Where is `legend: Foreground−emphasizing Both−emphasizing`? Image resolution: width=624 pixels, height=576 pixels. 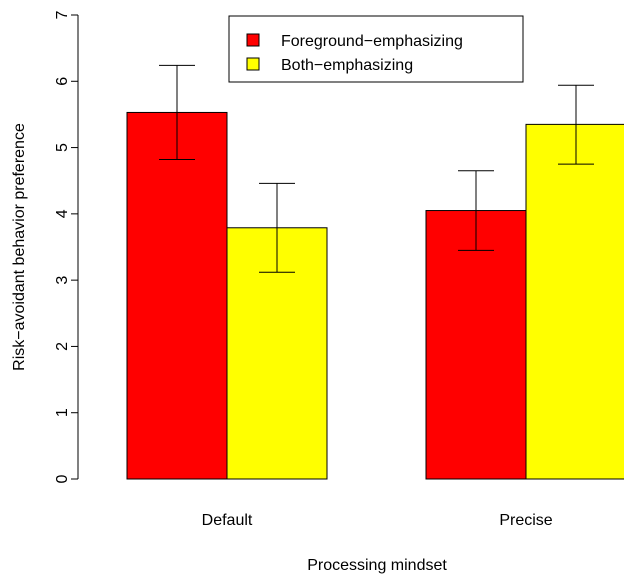 legend: Foreground−emphasizing Both−emphasizing is located at coordinates (376, 49).